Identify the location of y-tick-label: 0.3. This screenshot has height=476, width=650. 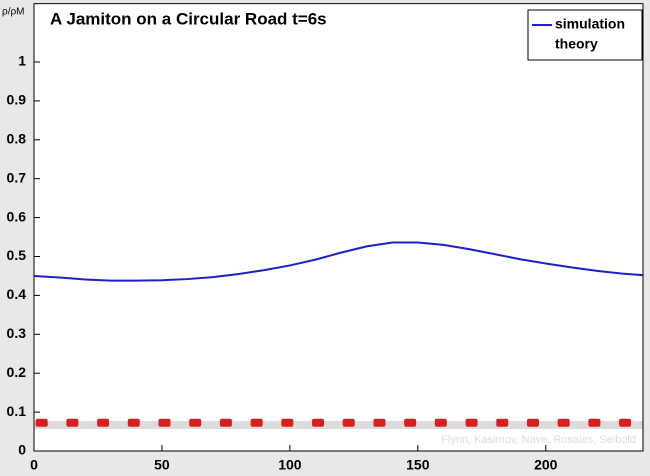
(17, 333).